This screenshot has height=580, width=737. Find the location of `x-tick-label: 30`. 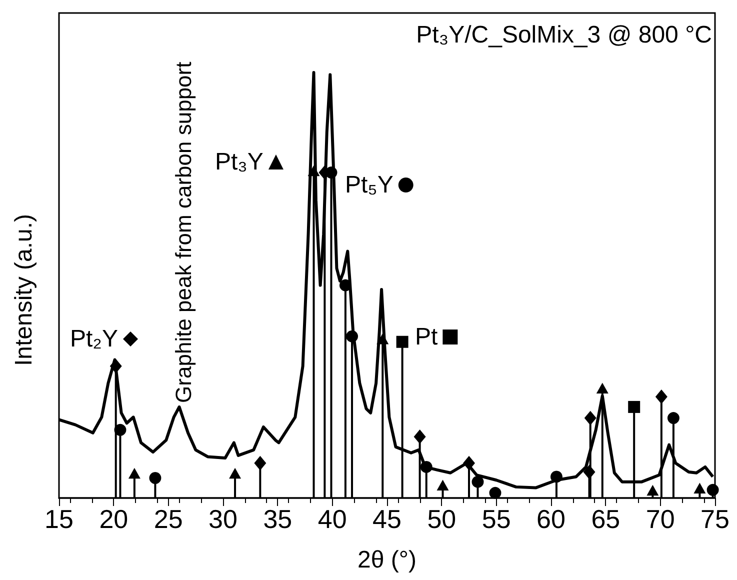

x-tick-label: 30 is located at coordinates (223, 519).